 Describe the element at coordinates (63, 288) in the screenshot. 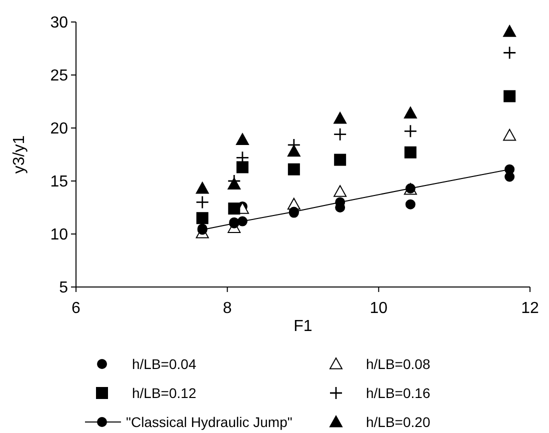

I see `y-tick-label: 5` at that location.